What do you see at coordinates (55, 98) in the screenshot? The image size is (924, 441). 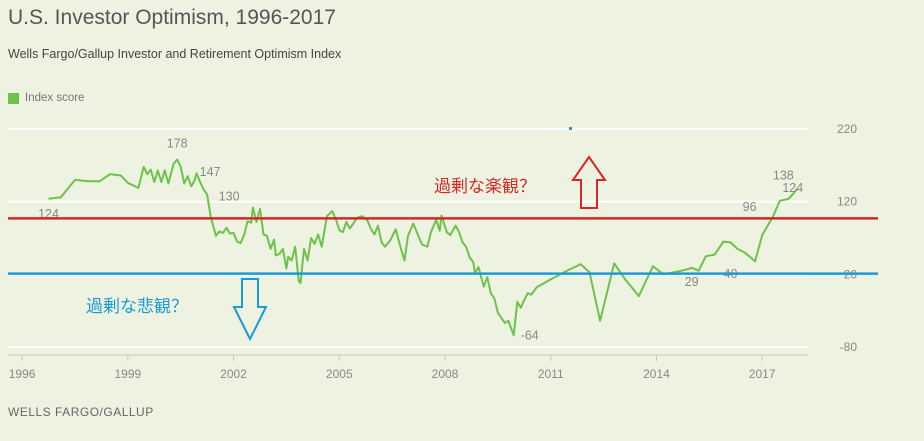 I see `legend-label: Index score` at bounding box center [55, 98].